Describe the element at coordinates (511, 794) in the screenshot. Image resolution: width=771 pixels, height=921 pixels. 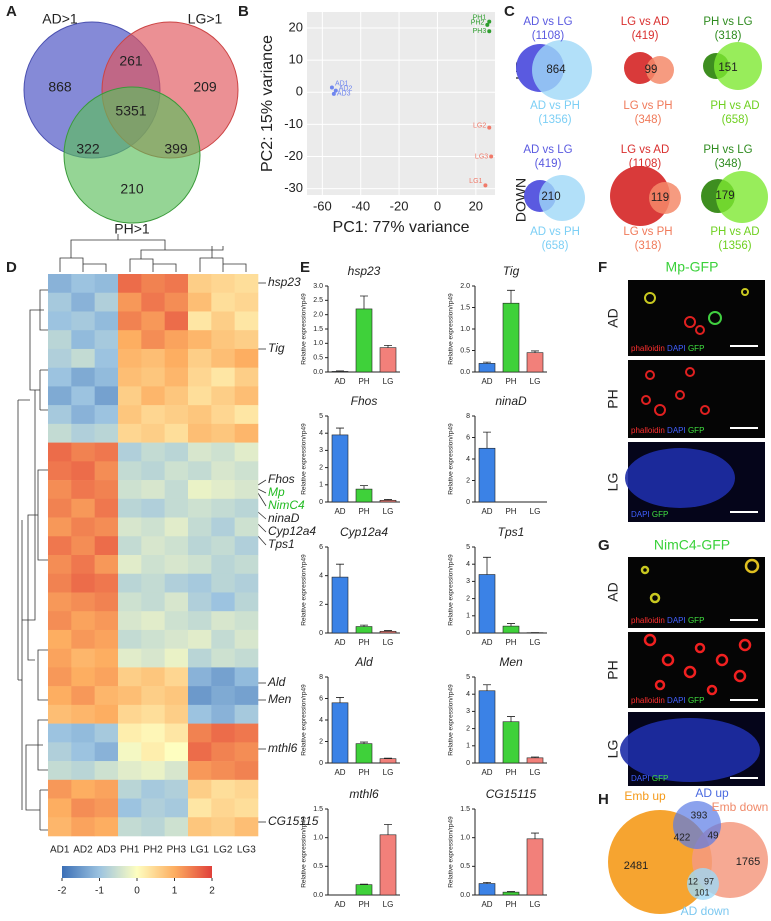
I see `chart-title: CG15115` at that location.